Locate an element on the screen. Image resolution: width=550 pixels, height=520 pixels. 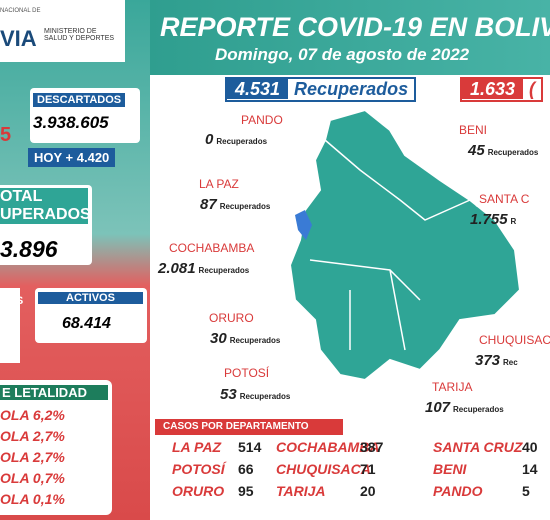
recovered-box: 4.531 Recuperados is located at coordinates (321, 89).